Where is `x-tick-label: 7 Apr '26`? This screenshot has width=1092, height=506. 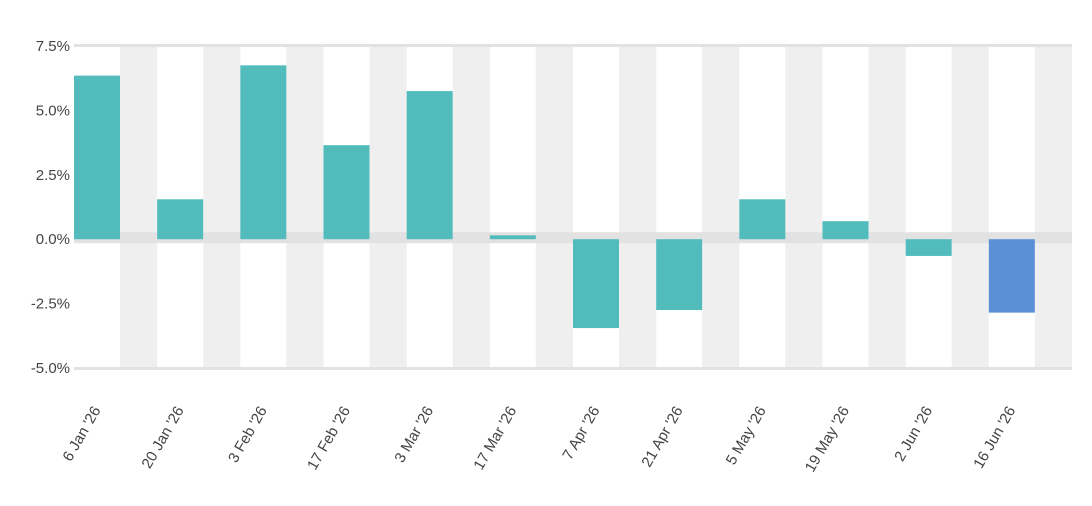
x-tick-label: 7 Apr '26 is located at coordinates (581, 433).